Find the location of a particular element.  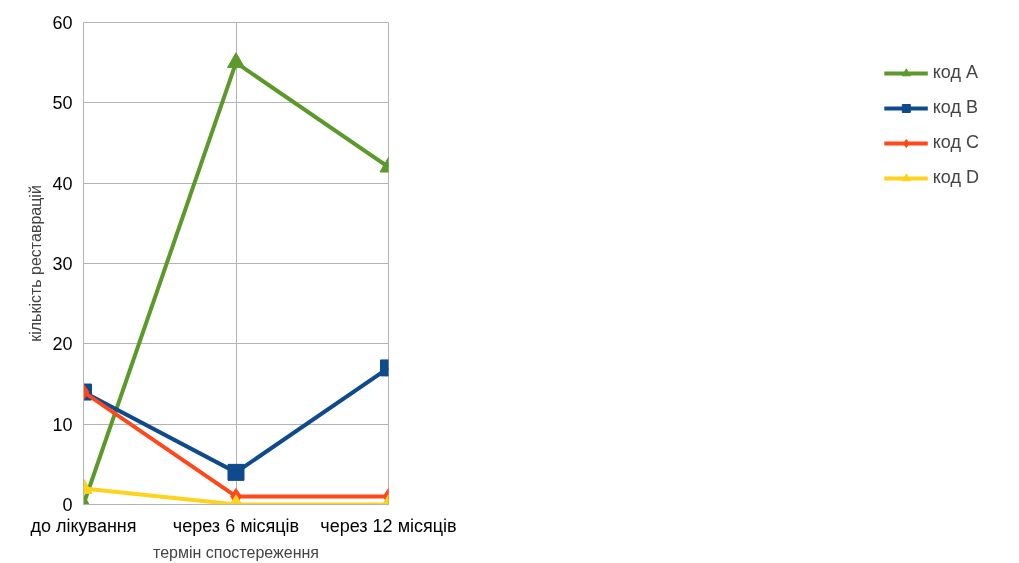

y-axis-title: кількість реставрацій is located at coordinates (36, 263).